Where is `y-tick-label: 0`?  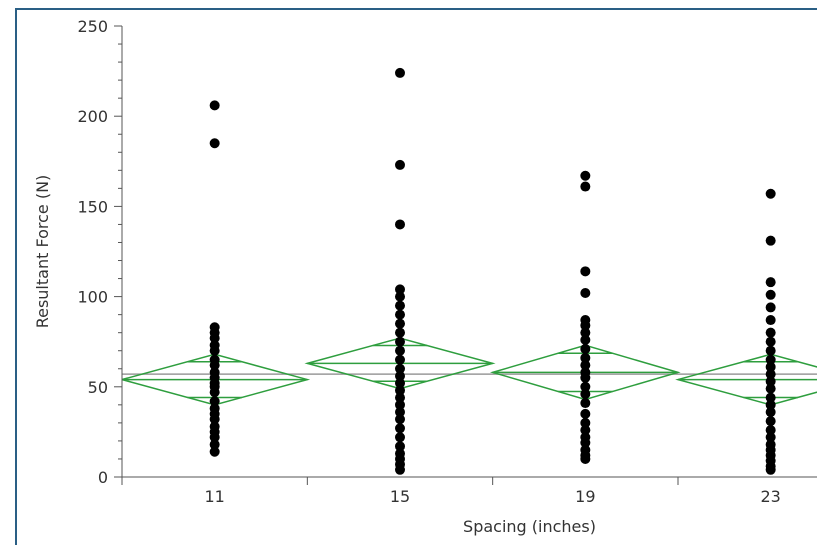 y-tick-label: 0 is located at coordinates (103, 477).